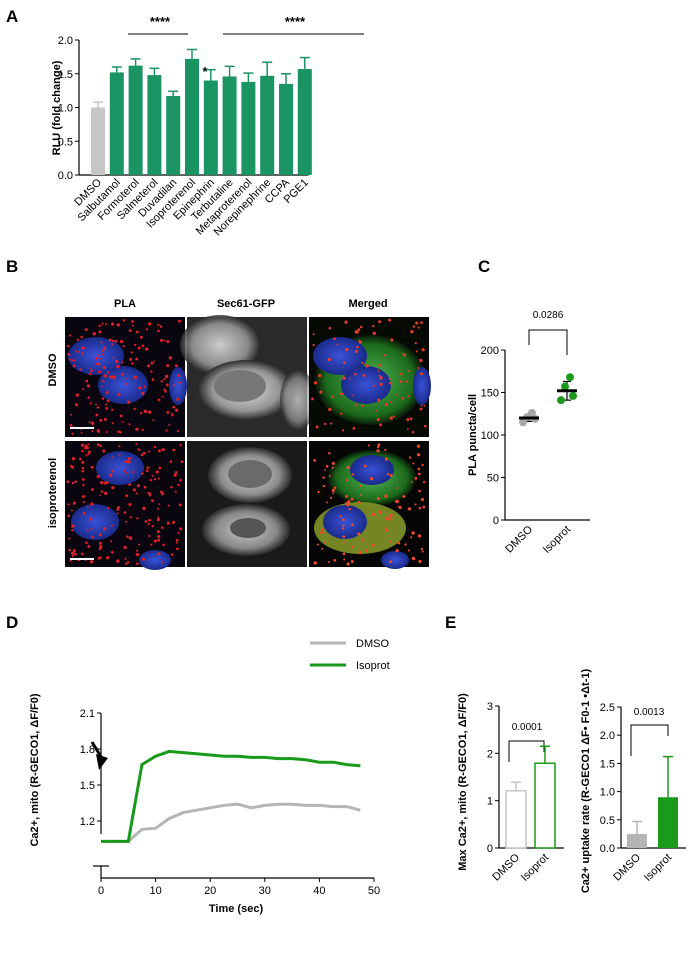 The height and width of the screenshot is (963, 699). I want to click on stimulus-arrow-head-icon, so click(102, 762).